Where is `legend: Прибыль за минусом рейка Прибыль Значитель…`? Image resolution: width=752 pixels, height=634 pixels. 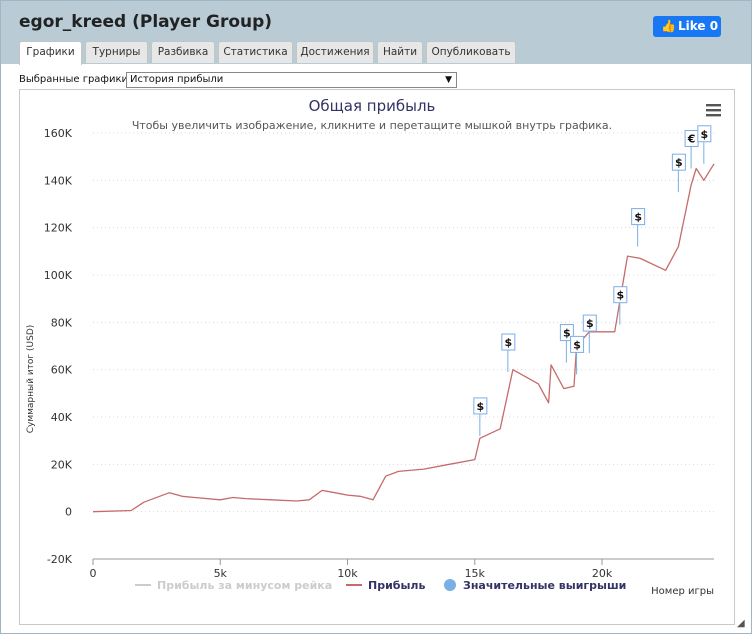 legend: Прибыль за минусом рейка Прибыль Значитель… is located at coordinates (380, 585).